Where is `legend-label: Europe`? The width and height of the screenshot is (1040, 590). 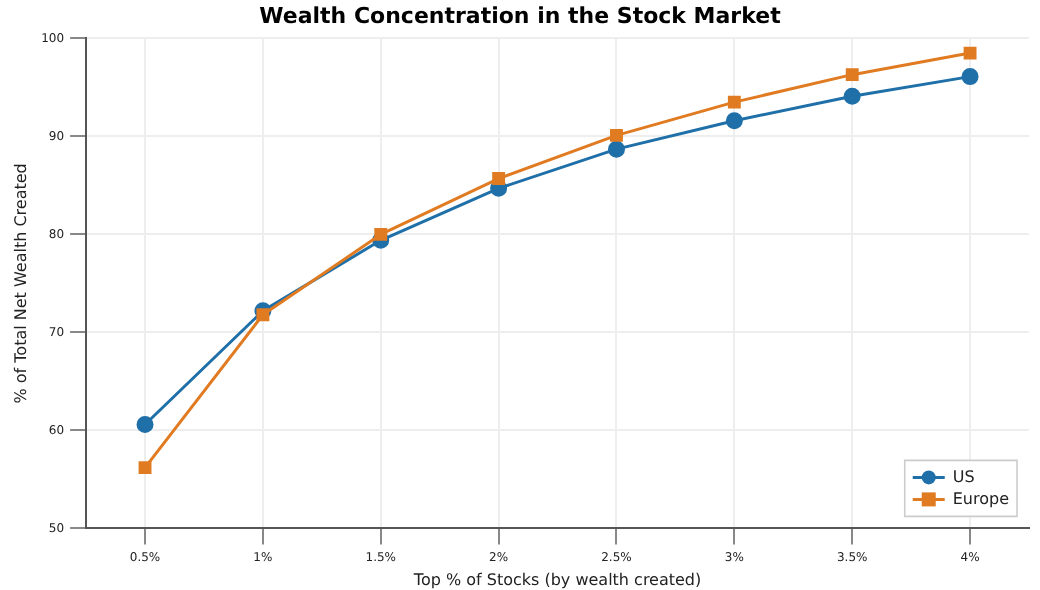
legend-label: Europe is located at coordinates (981, 498).